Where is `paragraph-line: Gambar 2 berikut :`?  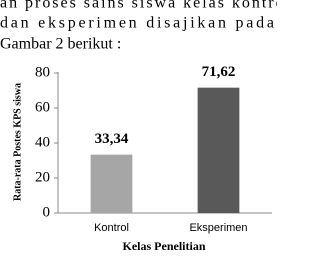
paragraph-line: Gambar 2 berikut : is located at coordinates (60, 44).